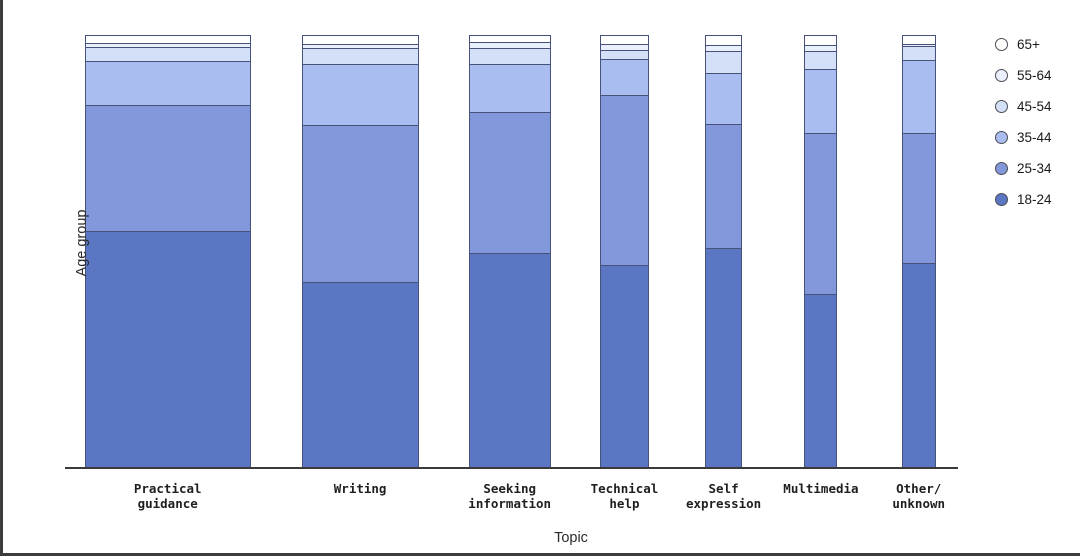 This screenshot has height=556, width=1080. Describe the element at coordinates (1034, 137) in the screenshot. I see `legend-label: 35-44` at that location.